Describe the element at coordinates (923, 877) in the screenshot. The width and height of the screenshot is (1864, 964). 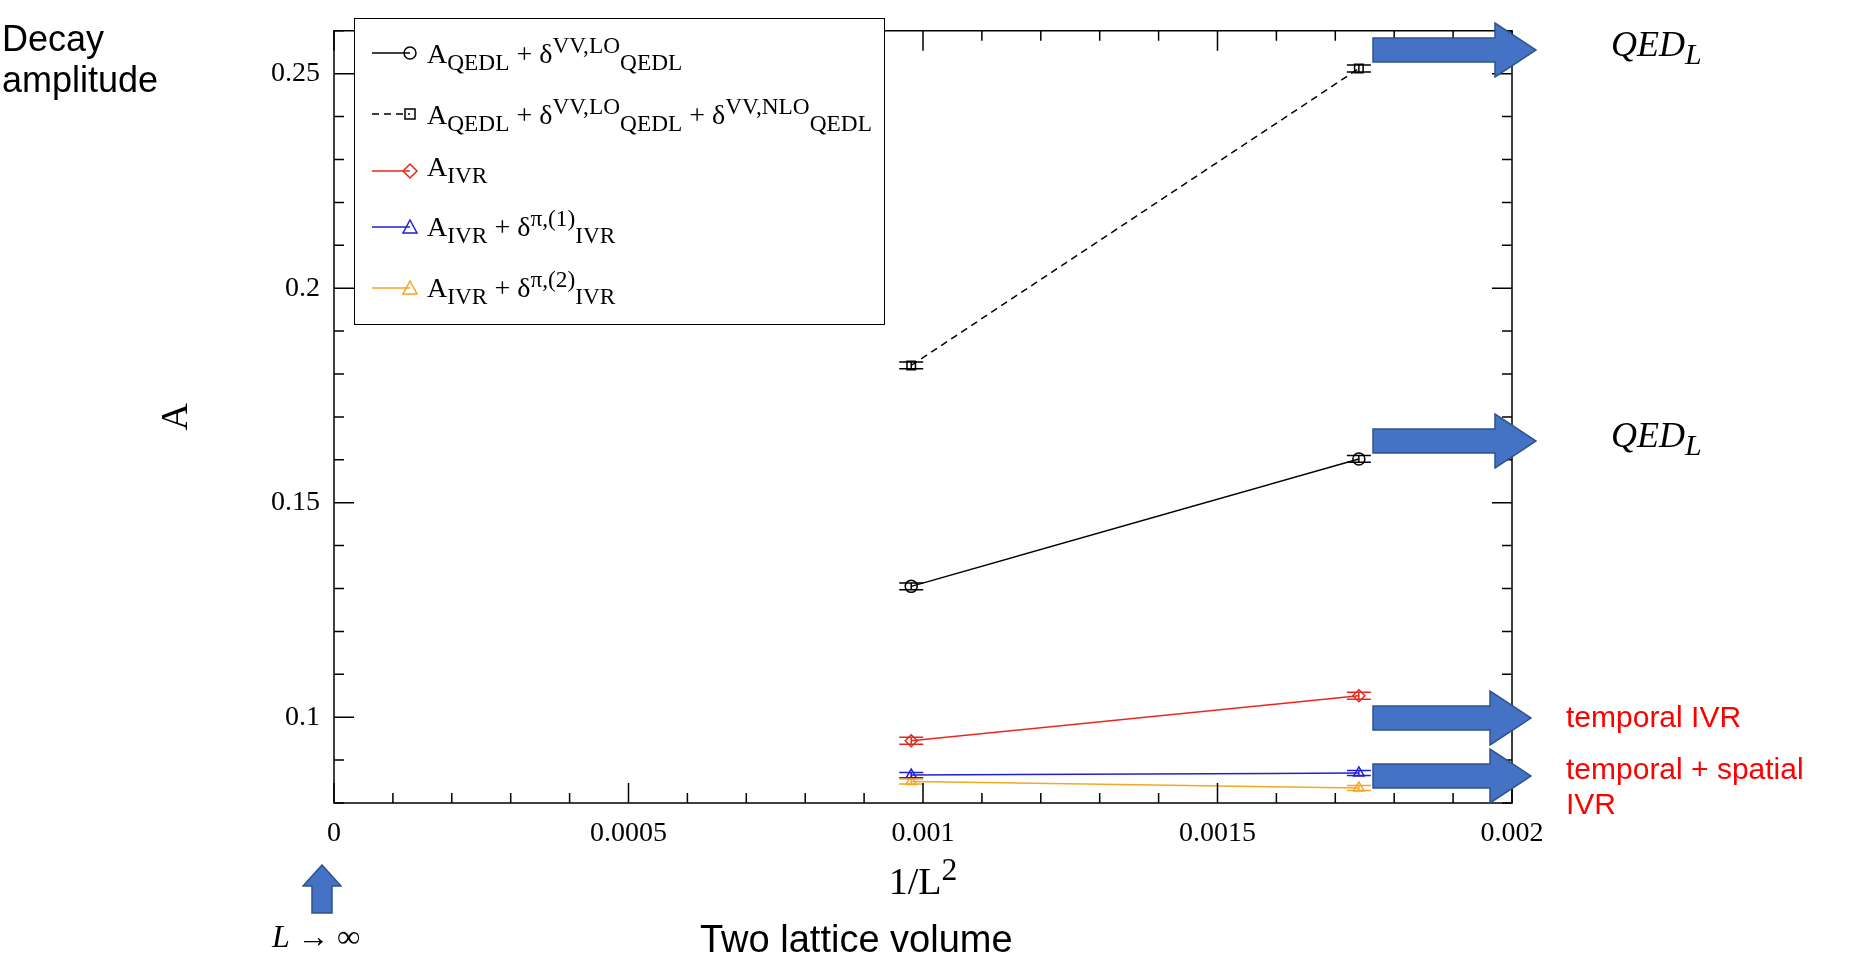
I see `x-axis-title: 1/L$^{2}$` at that location.